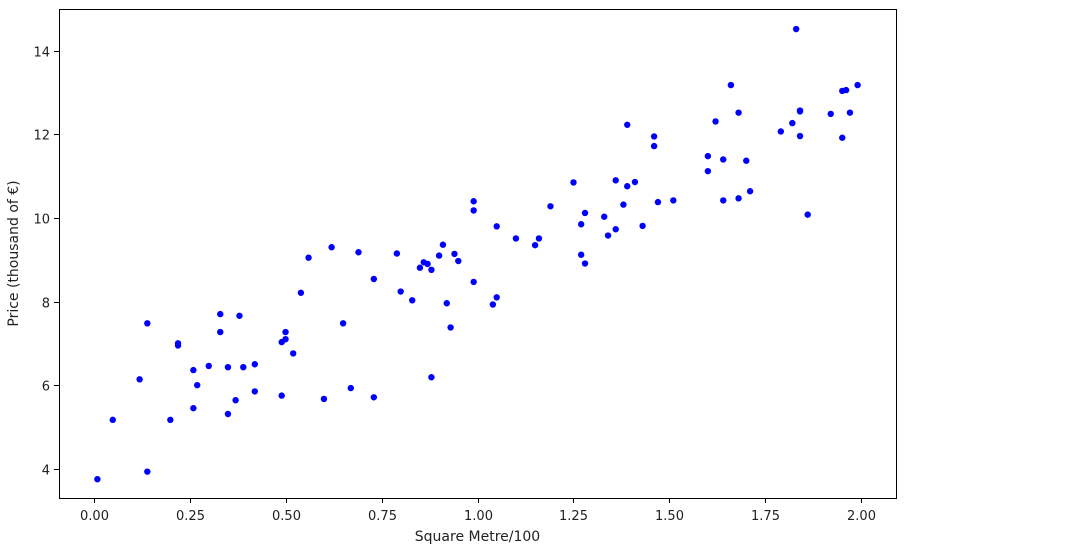  I want to click on x-tick-label: 1.00, so click(478, 516).